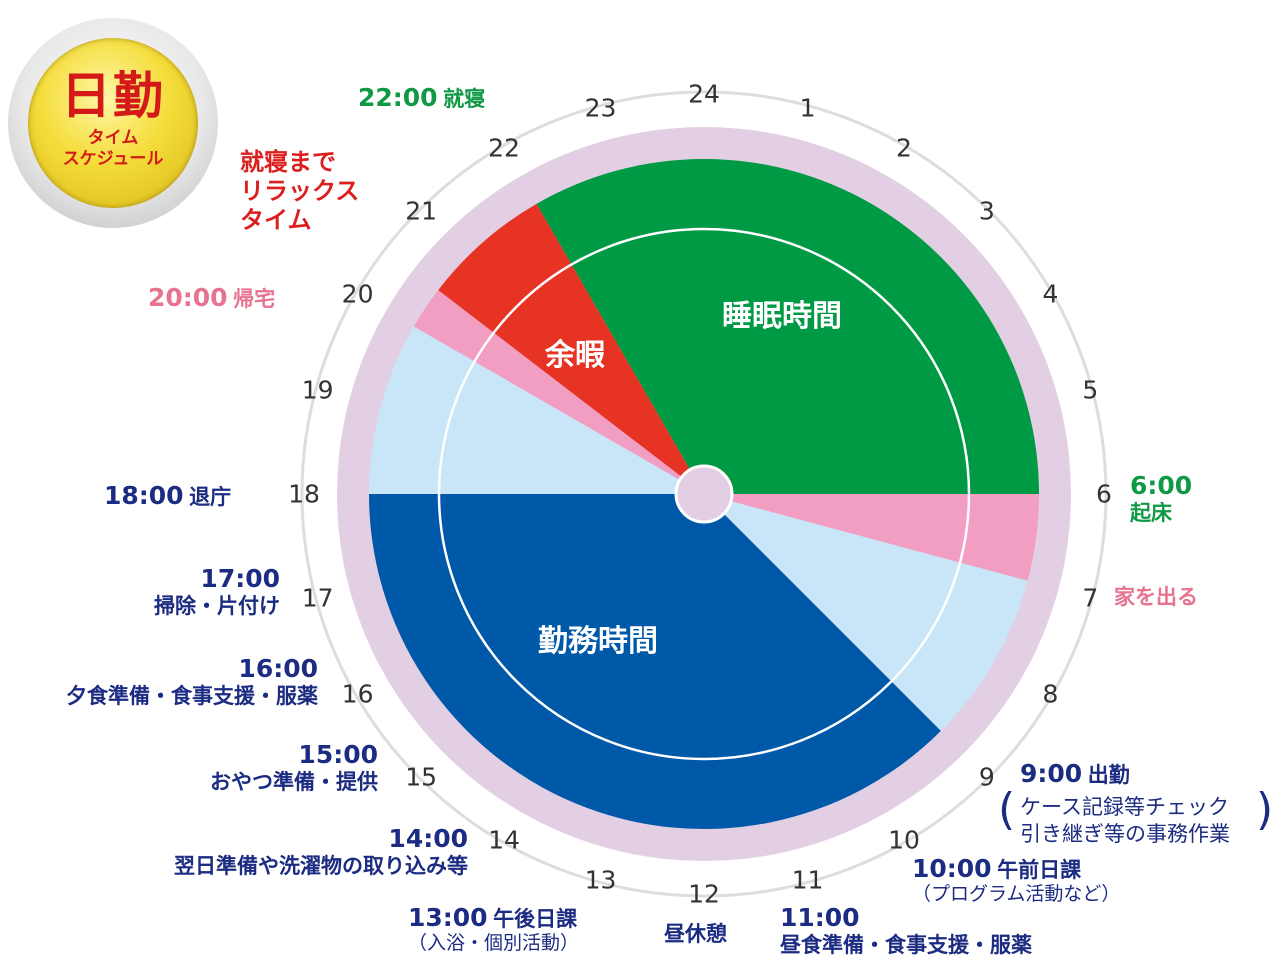 This screenshot has height=968, width=1286. I want to click on event-0900: 9:00 出勤, so click(1075, 774).